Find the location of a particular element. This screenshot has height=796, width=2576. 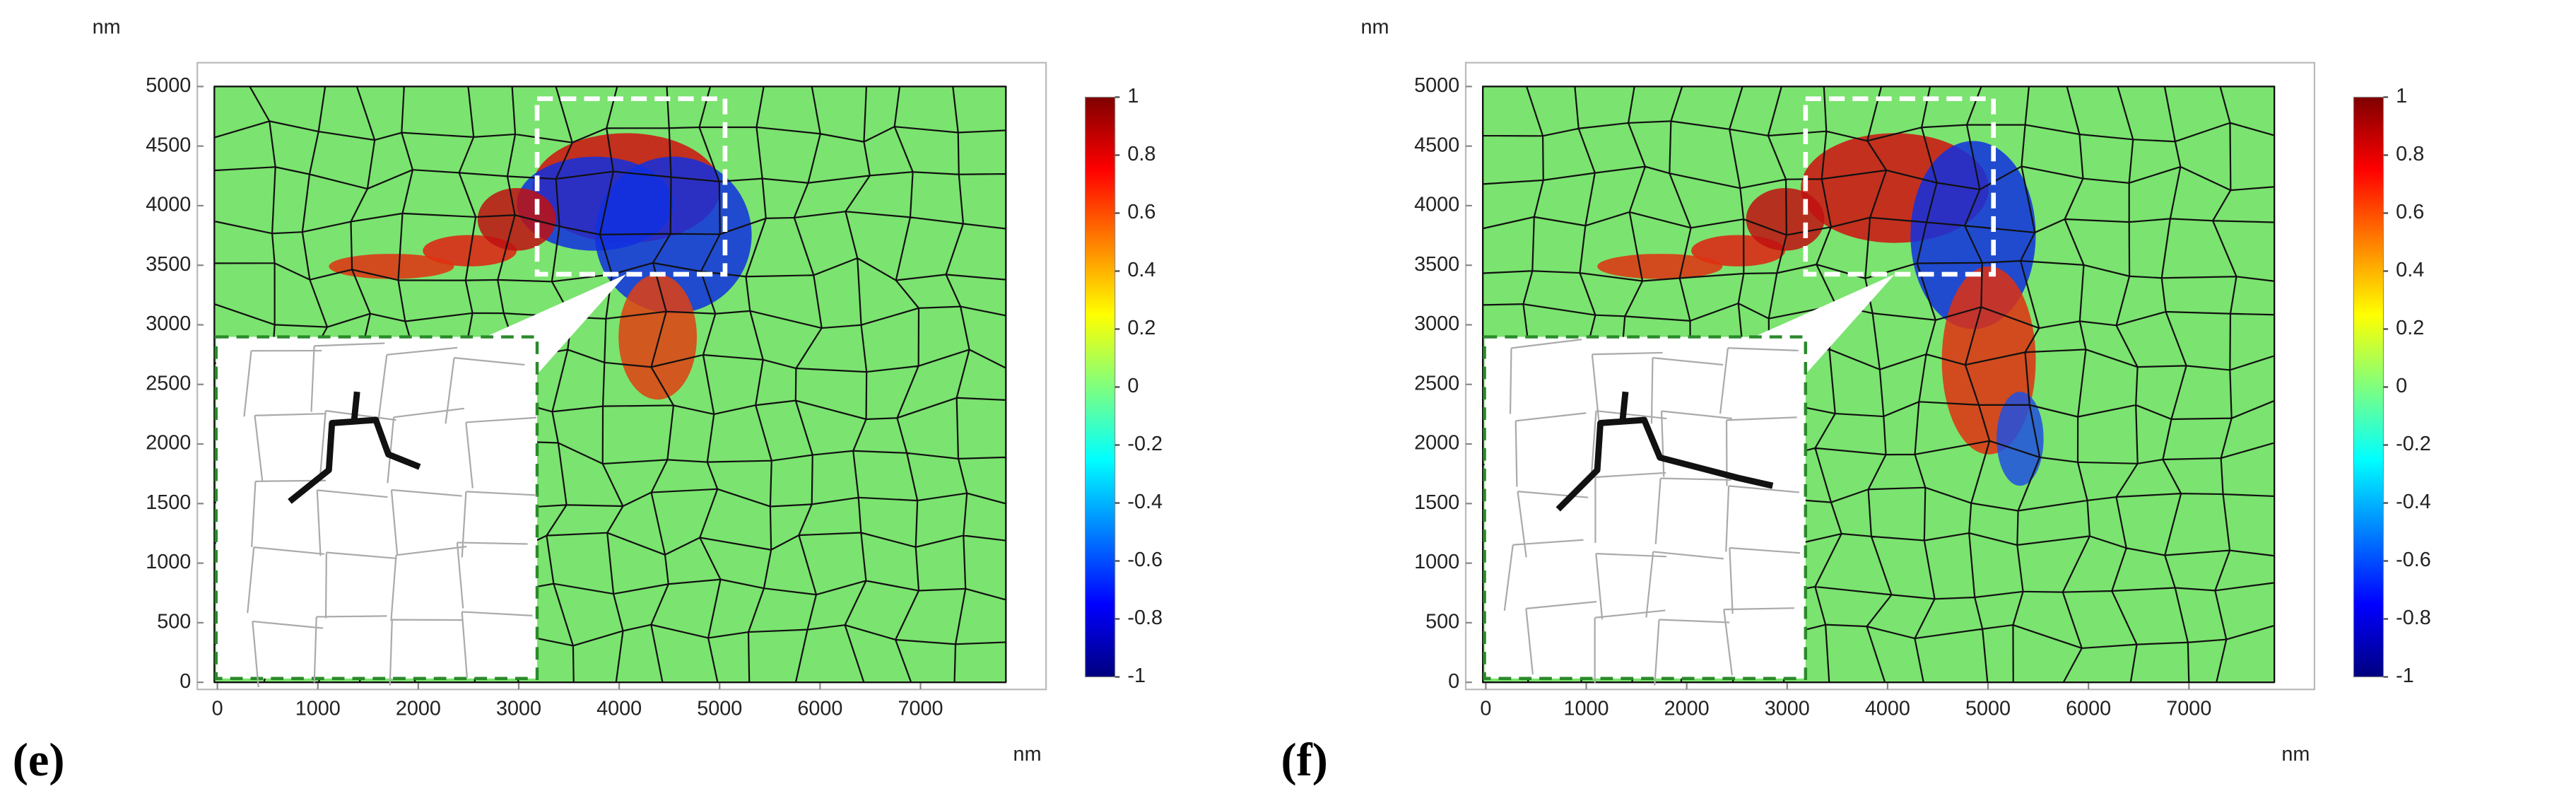

panel-label: (e) is located at coordinates (39, 760).